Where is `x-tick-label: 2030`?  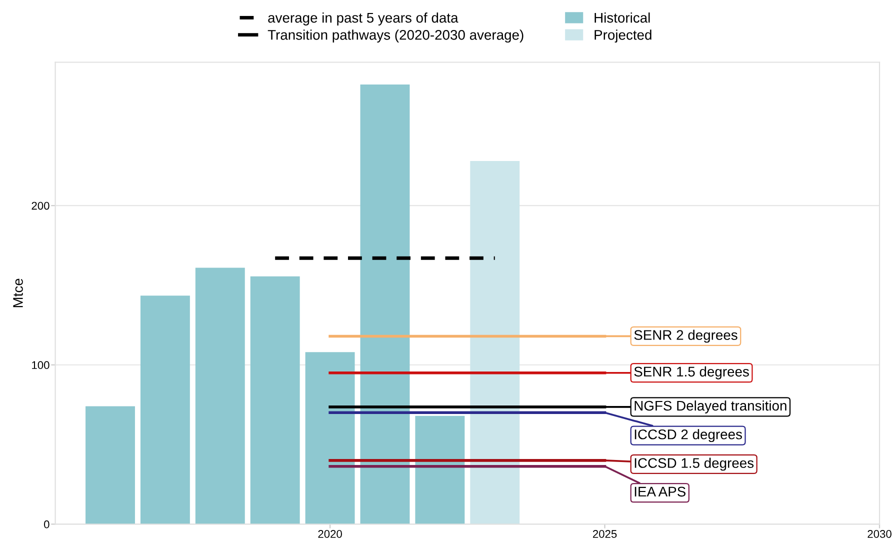
x-tick-label: 2030 is located at coordinates (880, 534).